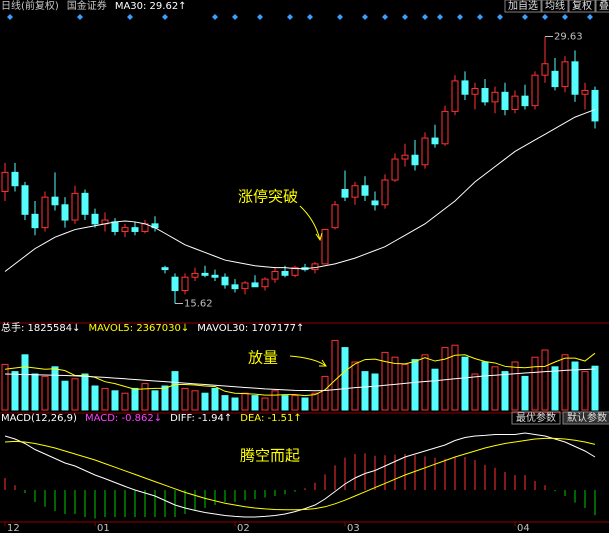 This screenshot has height=533, width=609. I want to click on x-tick-label: 02, so click(243, 528).